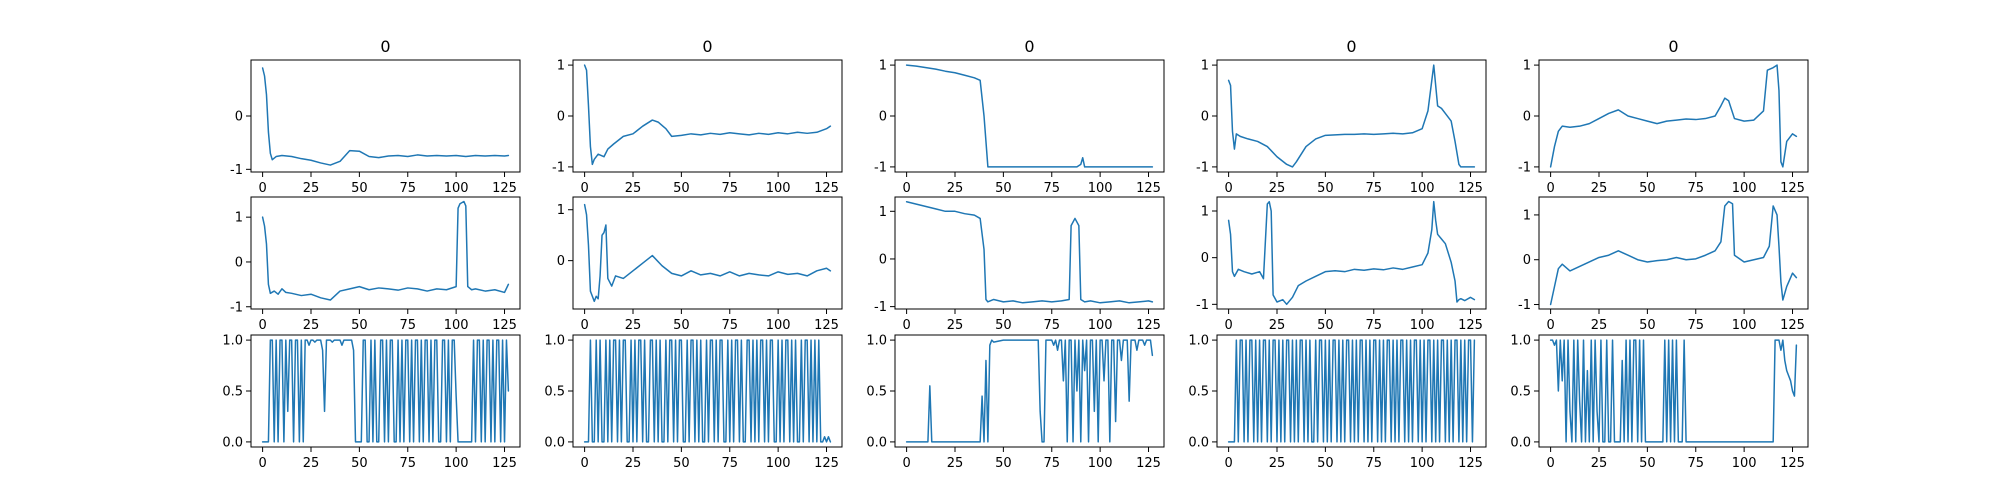  What do you see at coordinates (693, 402) in the screenshot?
I see `subplot-r2-c1: 0 25 50 75 100 125 0.0 0.5 1.0` at bounding box center [693, 402].